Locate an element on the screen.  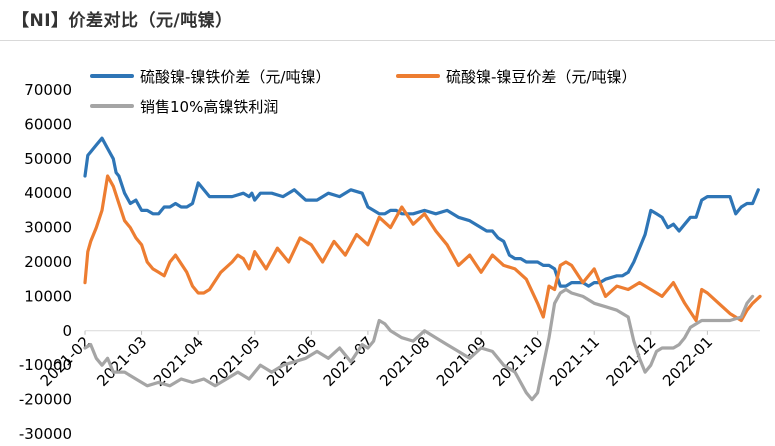
x-tick-label: 2021-10 is located at coordinates (517, 361).